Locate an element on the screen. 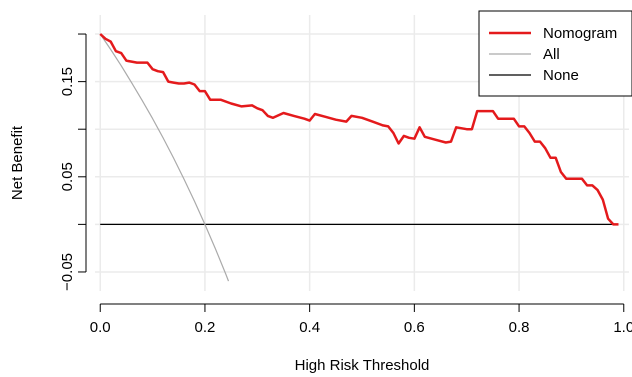 This screenshot has width=632, height=377. legend: Nomogram All None is located at coordinates (555, 53).